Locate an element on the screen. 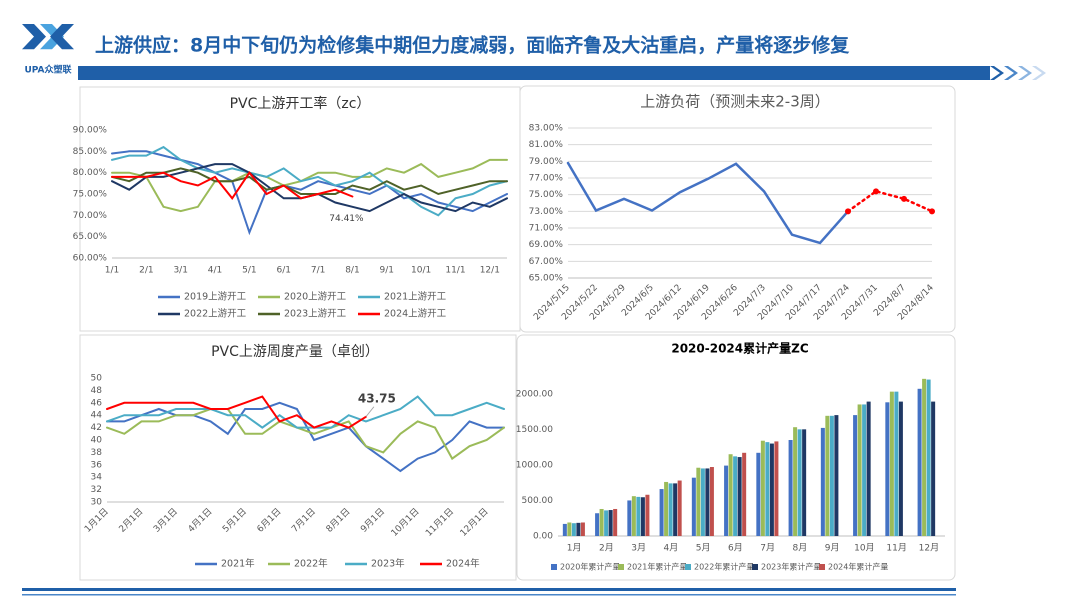 The image size is (1080, 608). y-tick-label: 80.00% is located at coordinates (90, 173).